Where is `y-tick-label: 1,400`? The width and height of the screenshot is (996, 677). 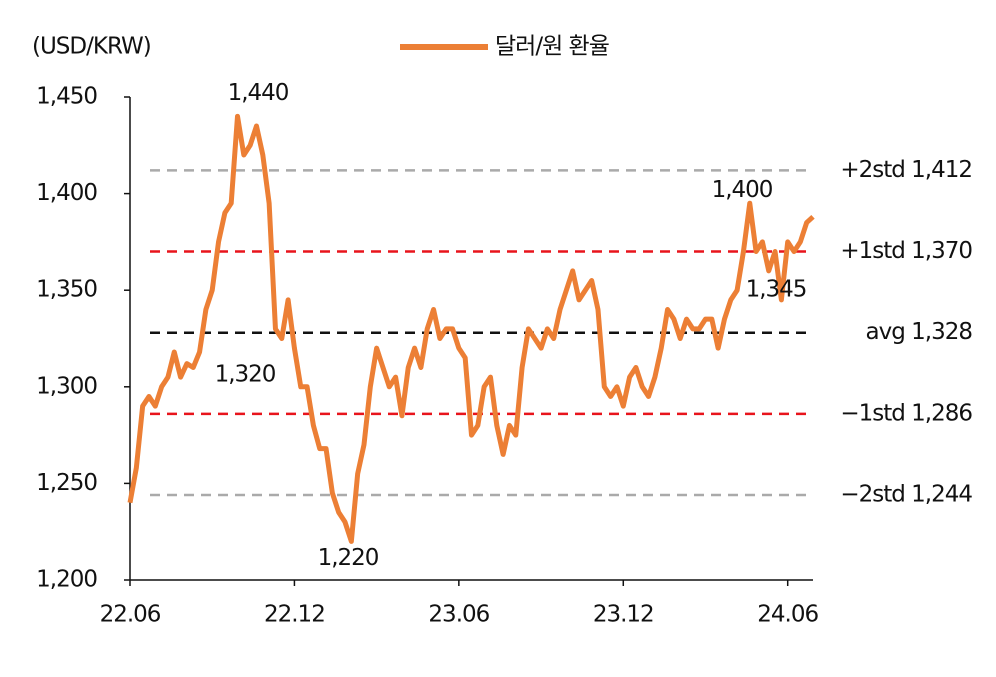 y-tick-label: 1,400 is located at coordinates (66, 193).